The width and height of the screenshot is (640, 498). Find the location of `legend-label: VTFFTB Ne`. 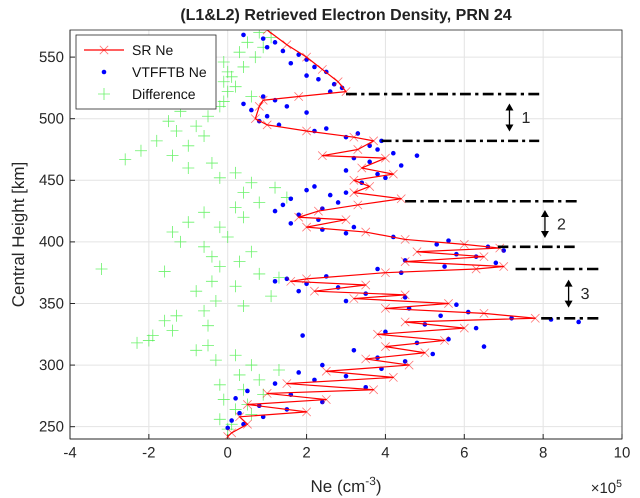

legend-label: VTFFTB Ne is located at coordinates (169, 72).